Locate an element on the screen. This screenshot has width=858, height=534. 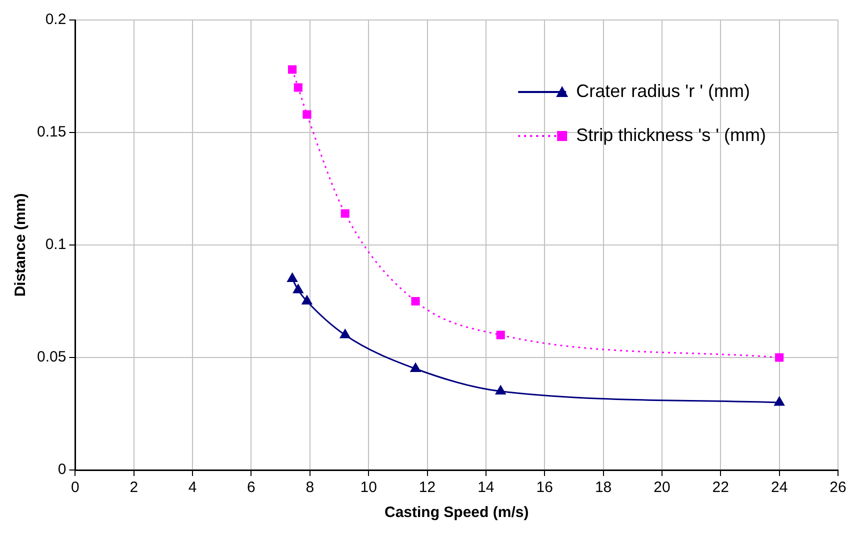
x-tick-label: 22 is located at coordinates (720, 487).